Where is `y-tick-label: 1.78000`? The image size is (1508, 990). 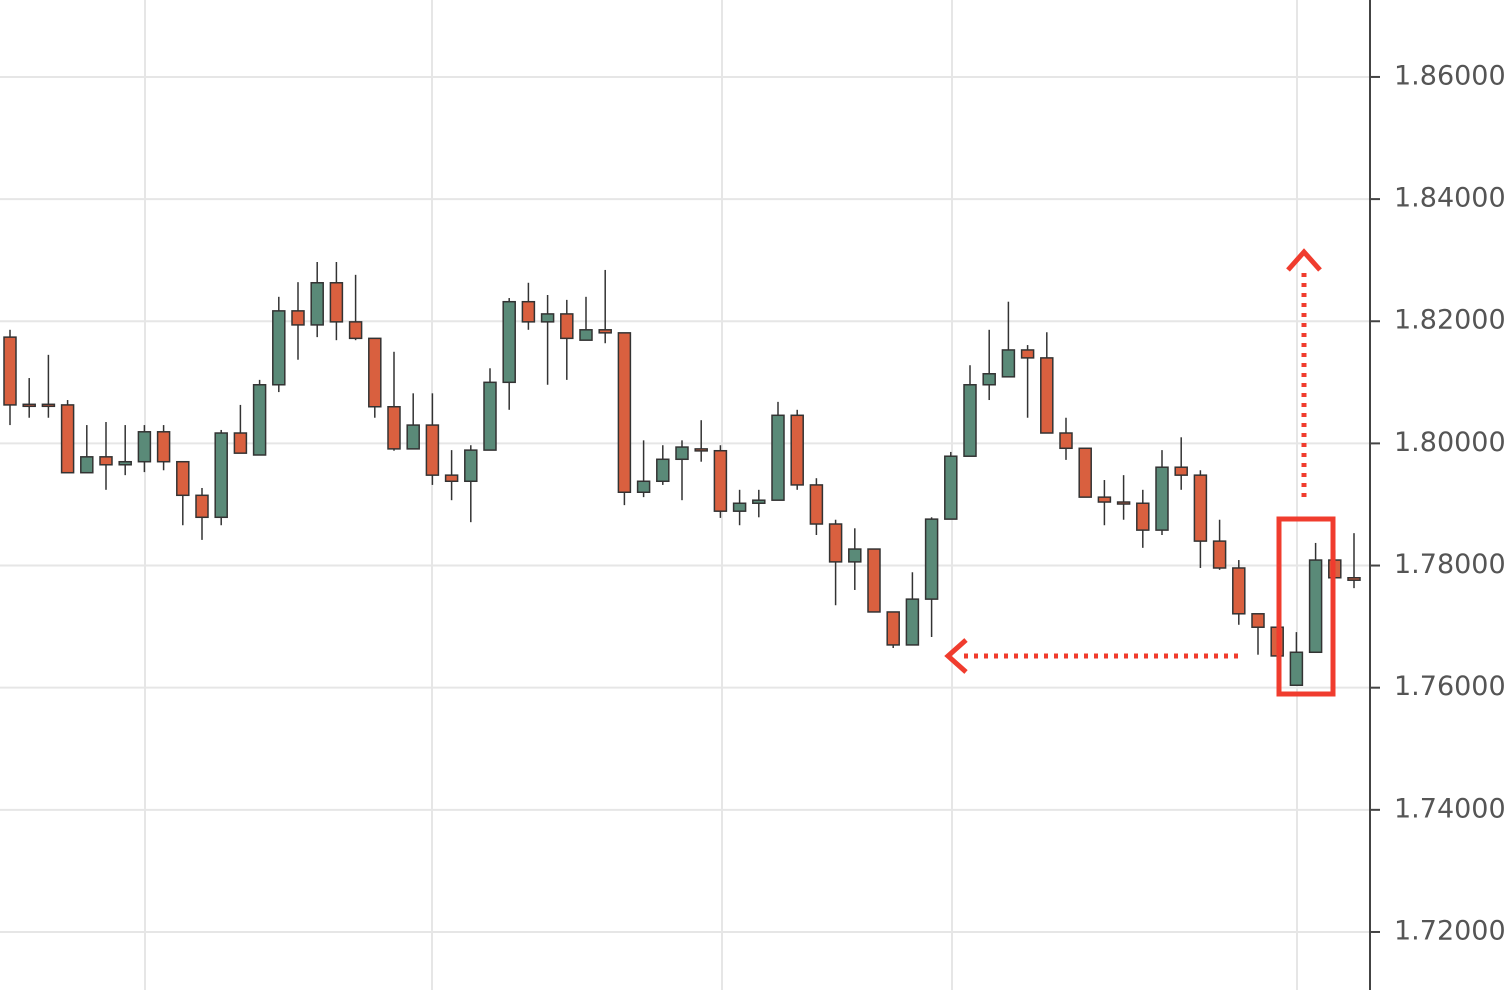
y-tick-label: 1.78000 is located at coordinates (1450, 564).